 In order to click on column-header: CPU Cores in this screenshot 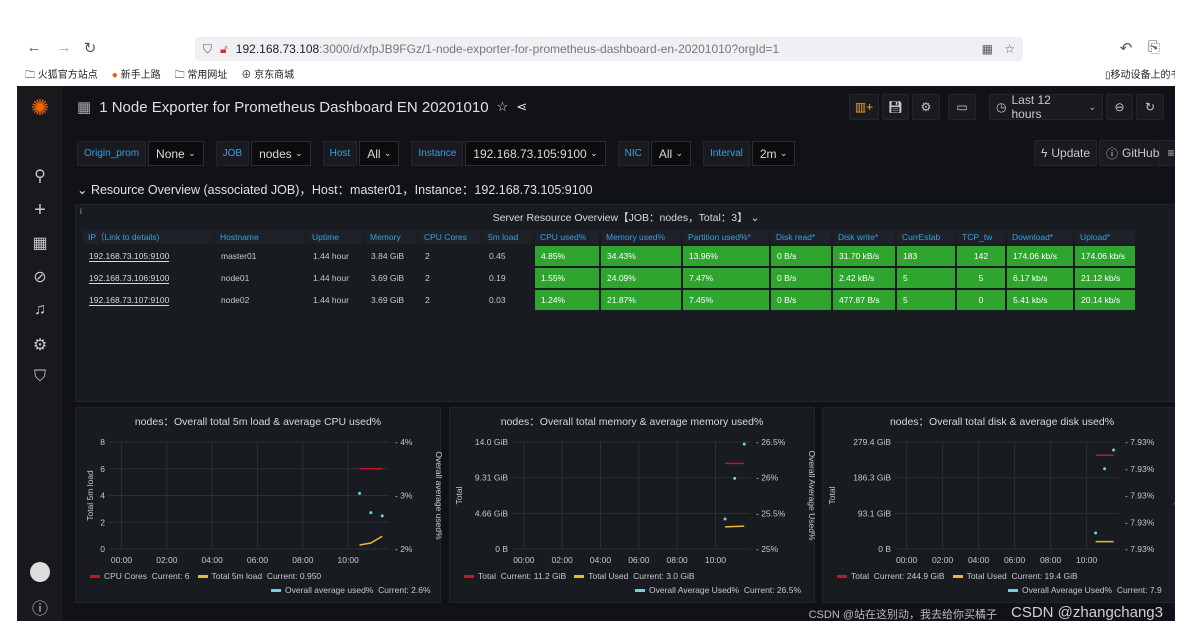, I will do `click(450, 237)`.